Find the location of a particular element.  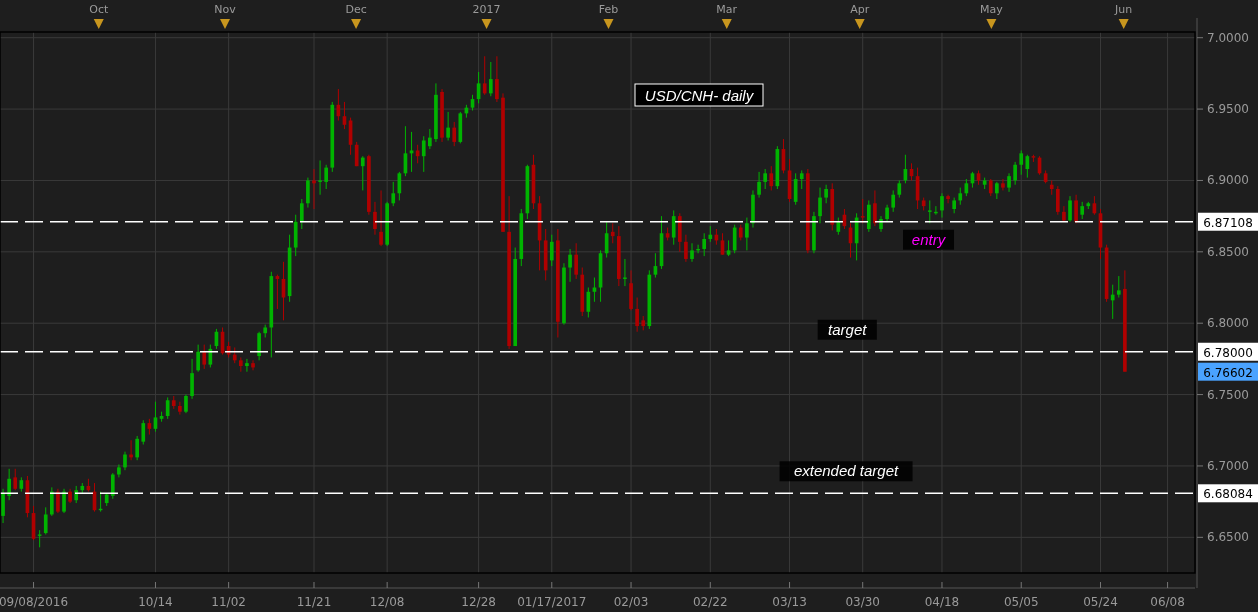

y-tick-label: 6.8500 is located at coordinates (1228, 251).